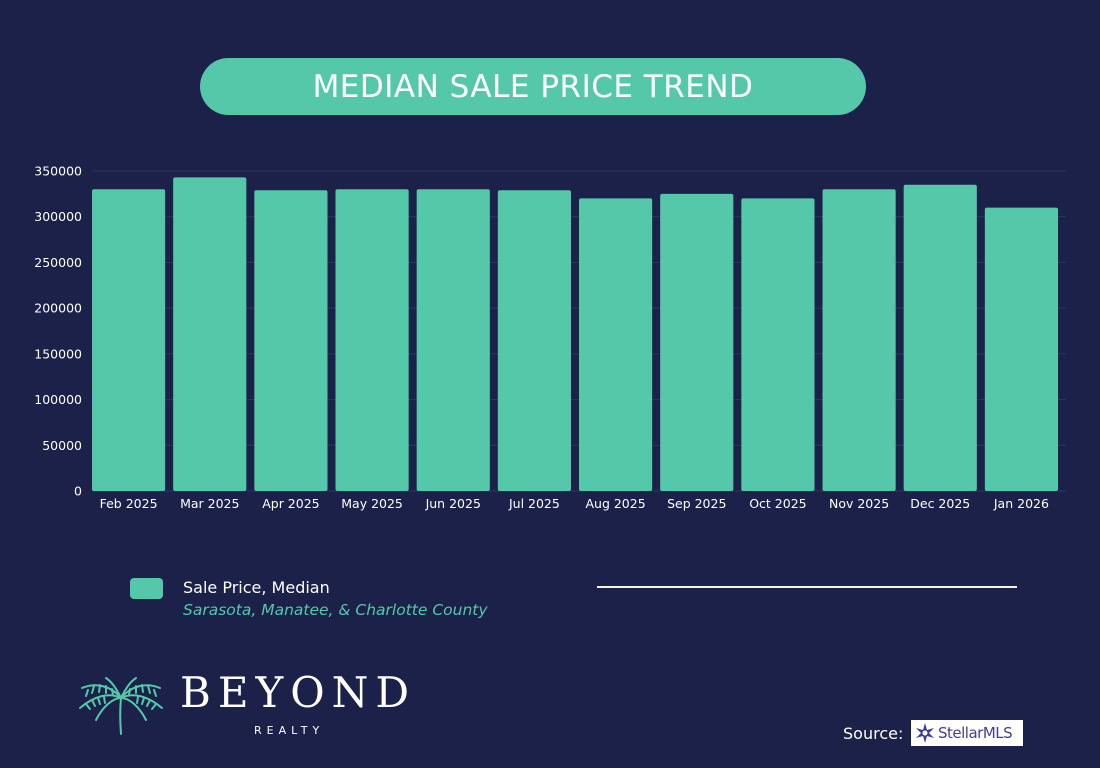  I want to click on x-tick-label: May 2025, so click(372, 503).